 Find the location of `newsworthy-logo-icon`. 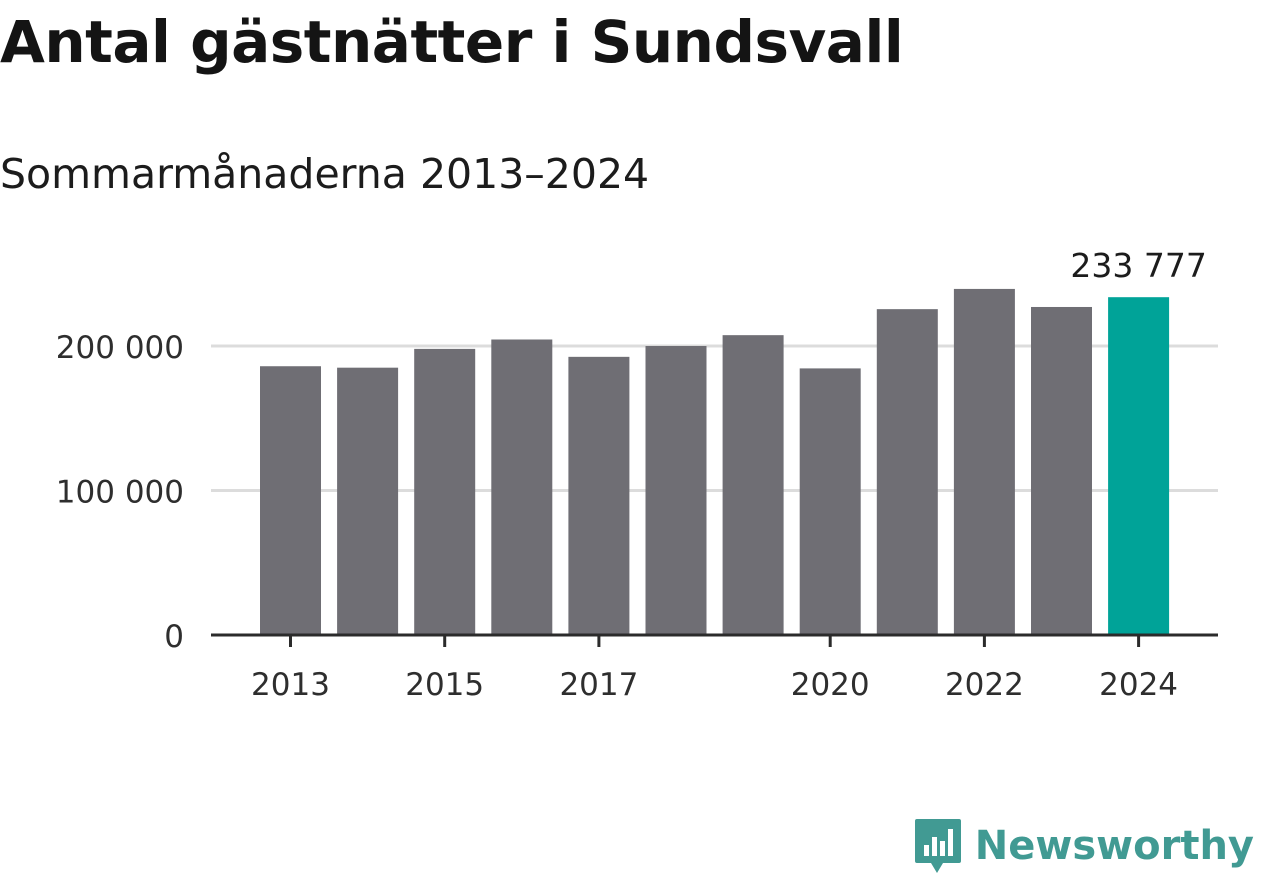

newsworthy-logo-icon is located at coordinates (938, 846).